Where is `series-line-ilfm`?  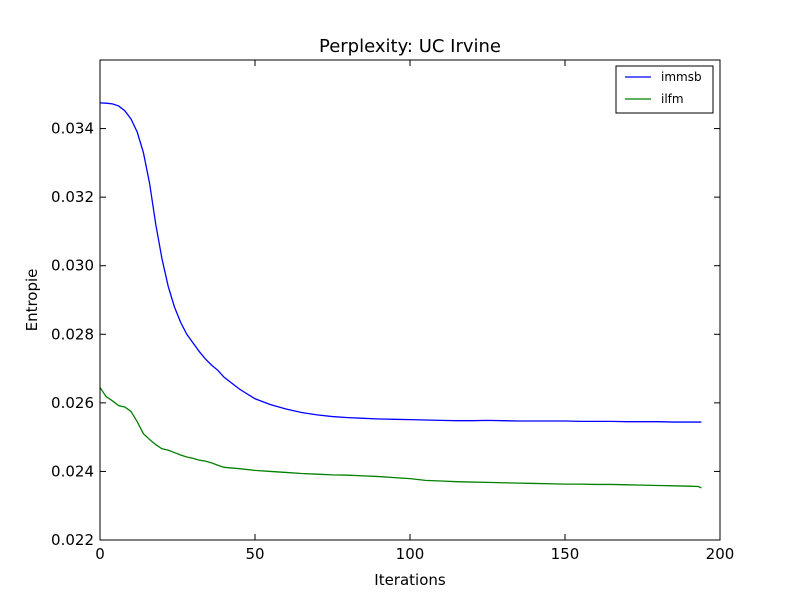 series-line-ilfm is located at coordinates (400, 438).